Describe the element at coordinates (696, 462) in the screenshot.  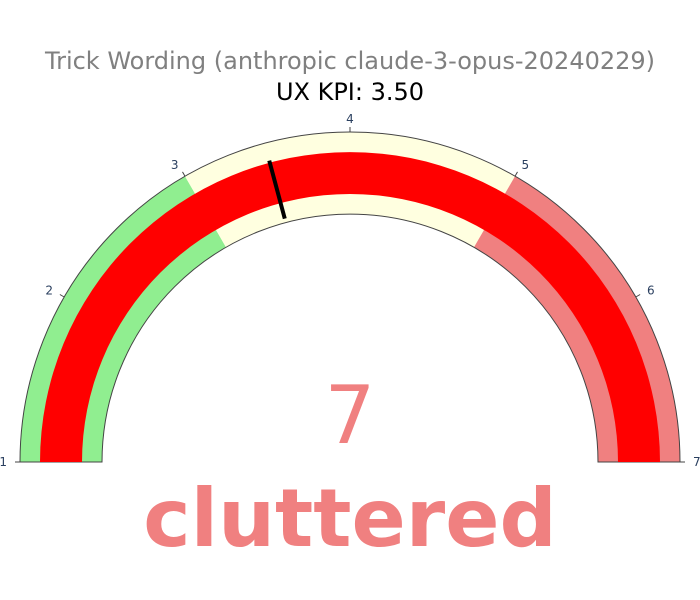
I see `gauge-tick-label: 7` at that location.